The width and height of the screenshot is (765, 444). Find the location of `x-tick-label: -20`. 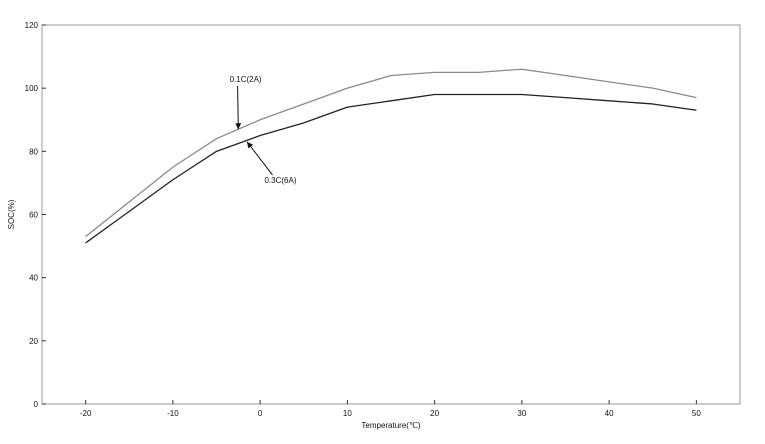

x-tick-label: -20 is located at coordinates (86, 413).